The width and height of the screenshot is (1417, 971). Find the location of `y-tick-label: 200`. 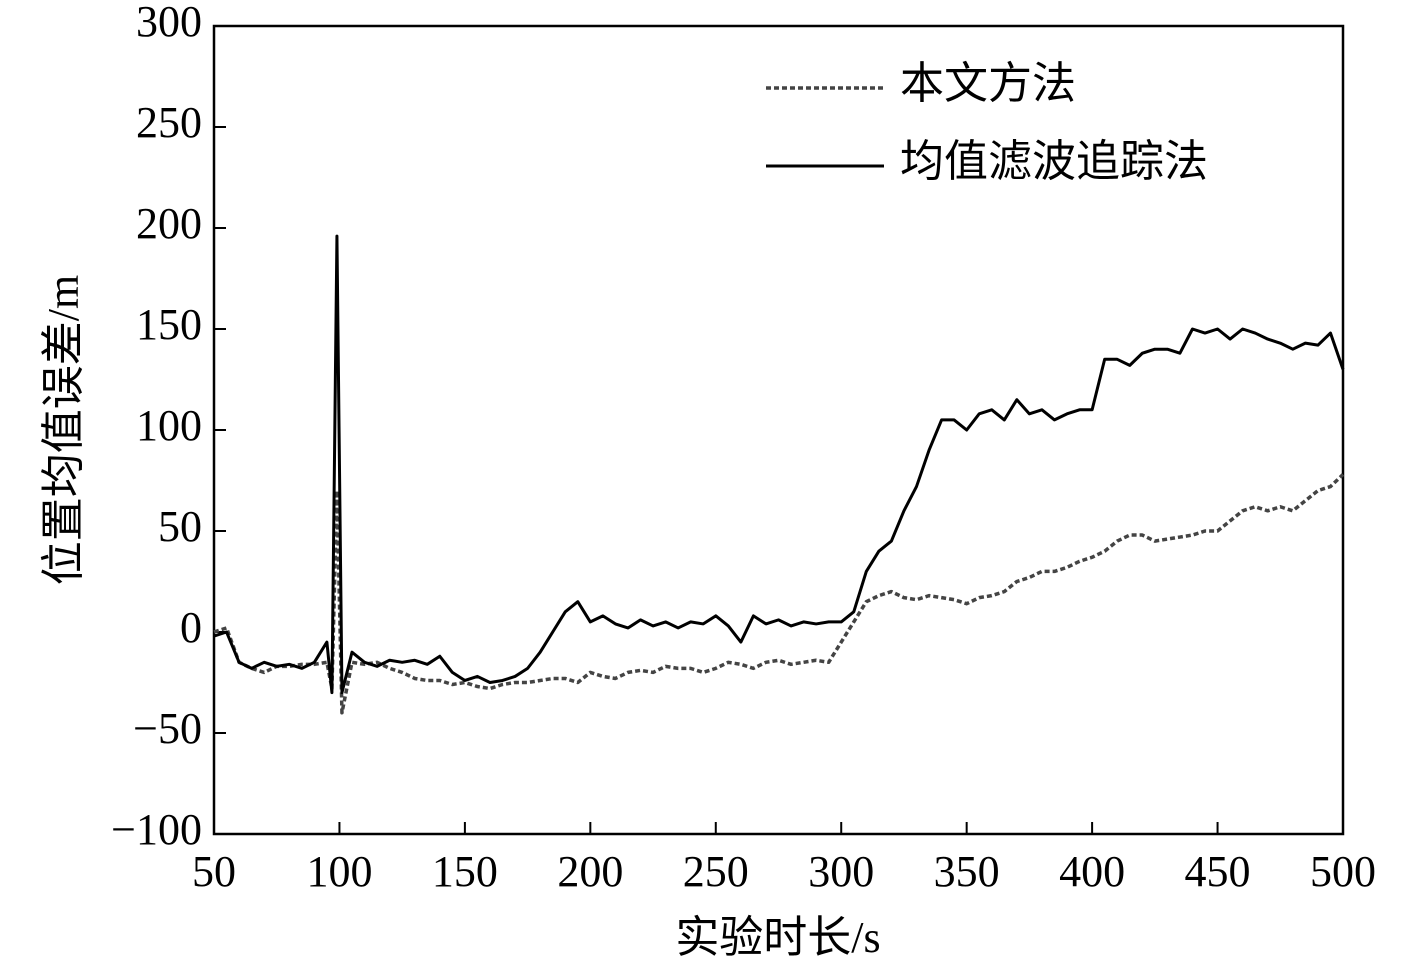

y-tick-label: 200 is located at coordinates (169, 223).